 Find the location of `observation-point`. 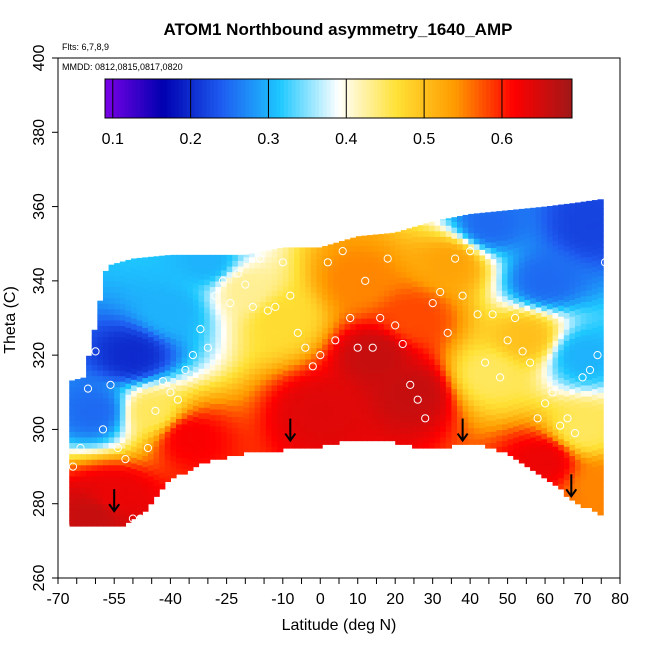

observation-point is located at coordinates (342, 251).